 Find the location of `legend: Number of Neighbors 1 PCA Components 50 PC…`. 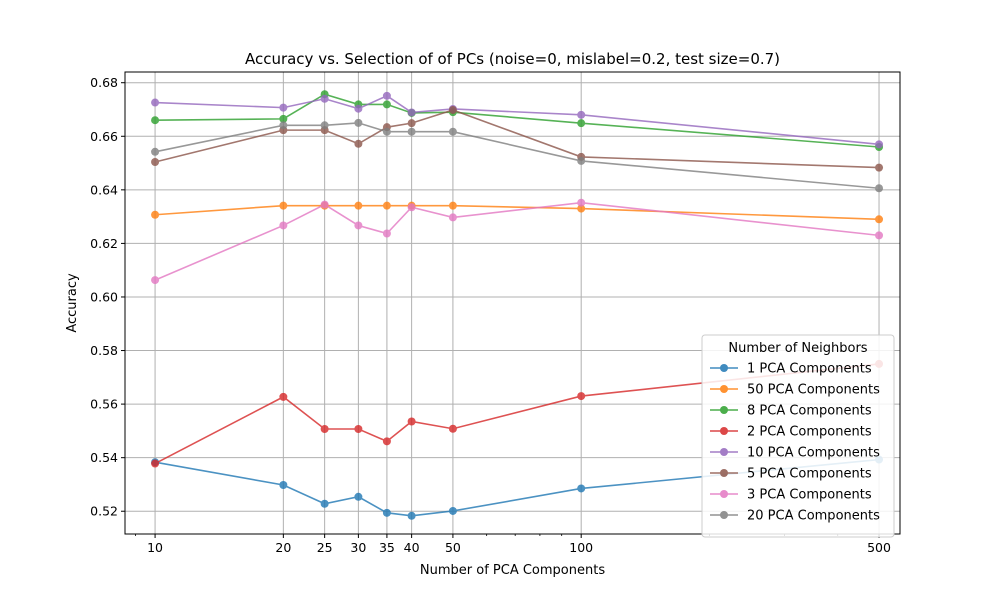

legend: Number of Neighbors 1 PCA Components 50 PC… is located at coordinates (798, 436).